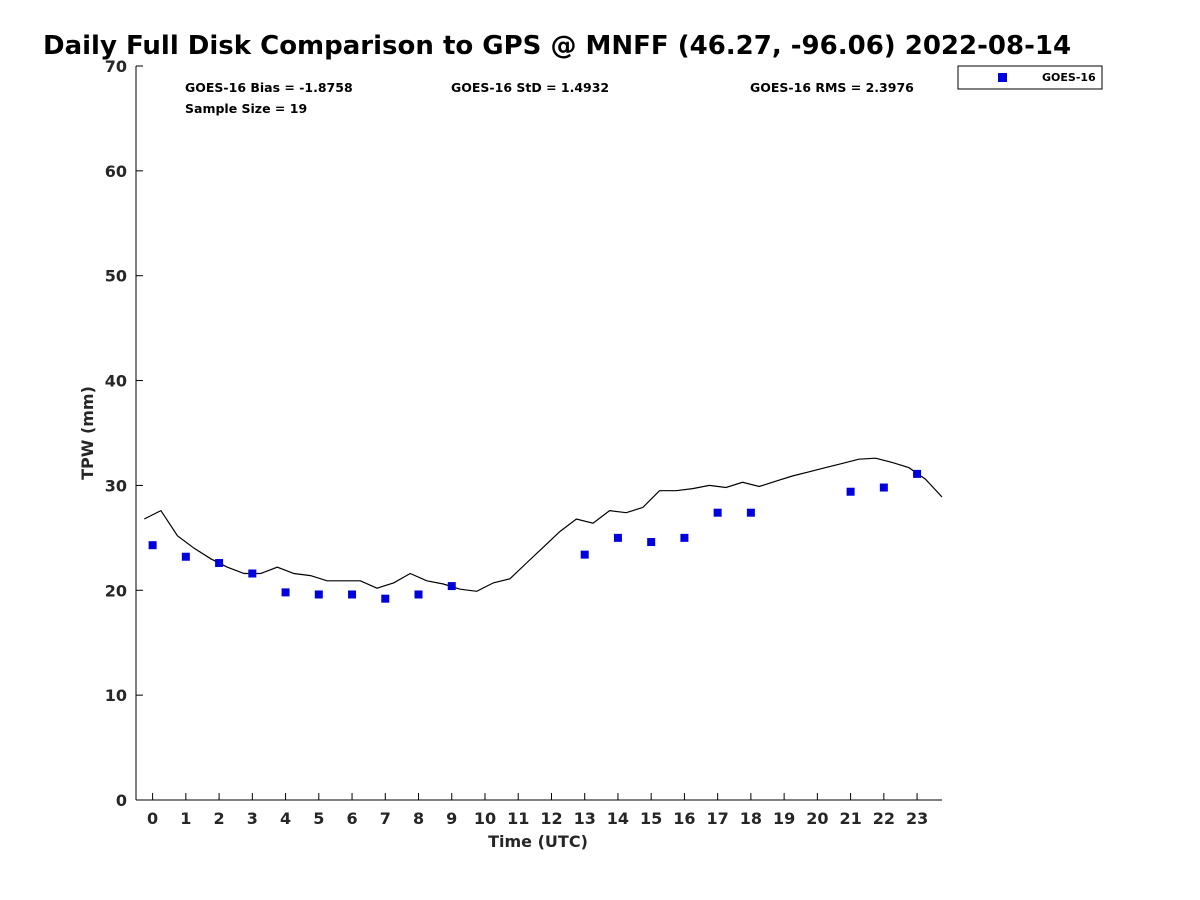 The image size is (1200, 900). I want to click on y-tick-label: 20, so click(116, 590).